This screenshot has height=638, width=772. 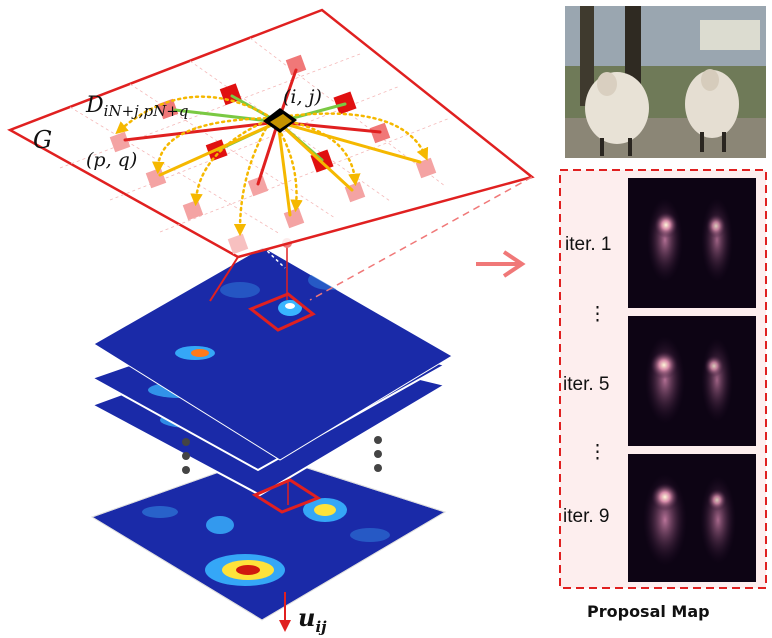 I want to click on transition-arrow, so click(x=501, y=264).